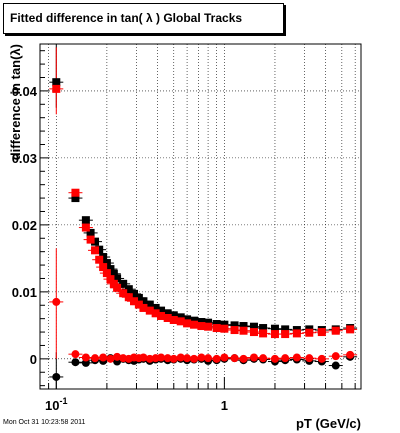 The height and width of the screenshot is (433, 400). Describe the element at coordinates (56, 404) in the screenshot. I see `x-tick-label: 10-1` at that location.